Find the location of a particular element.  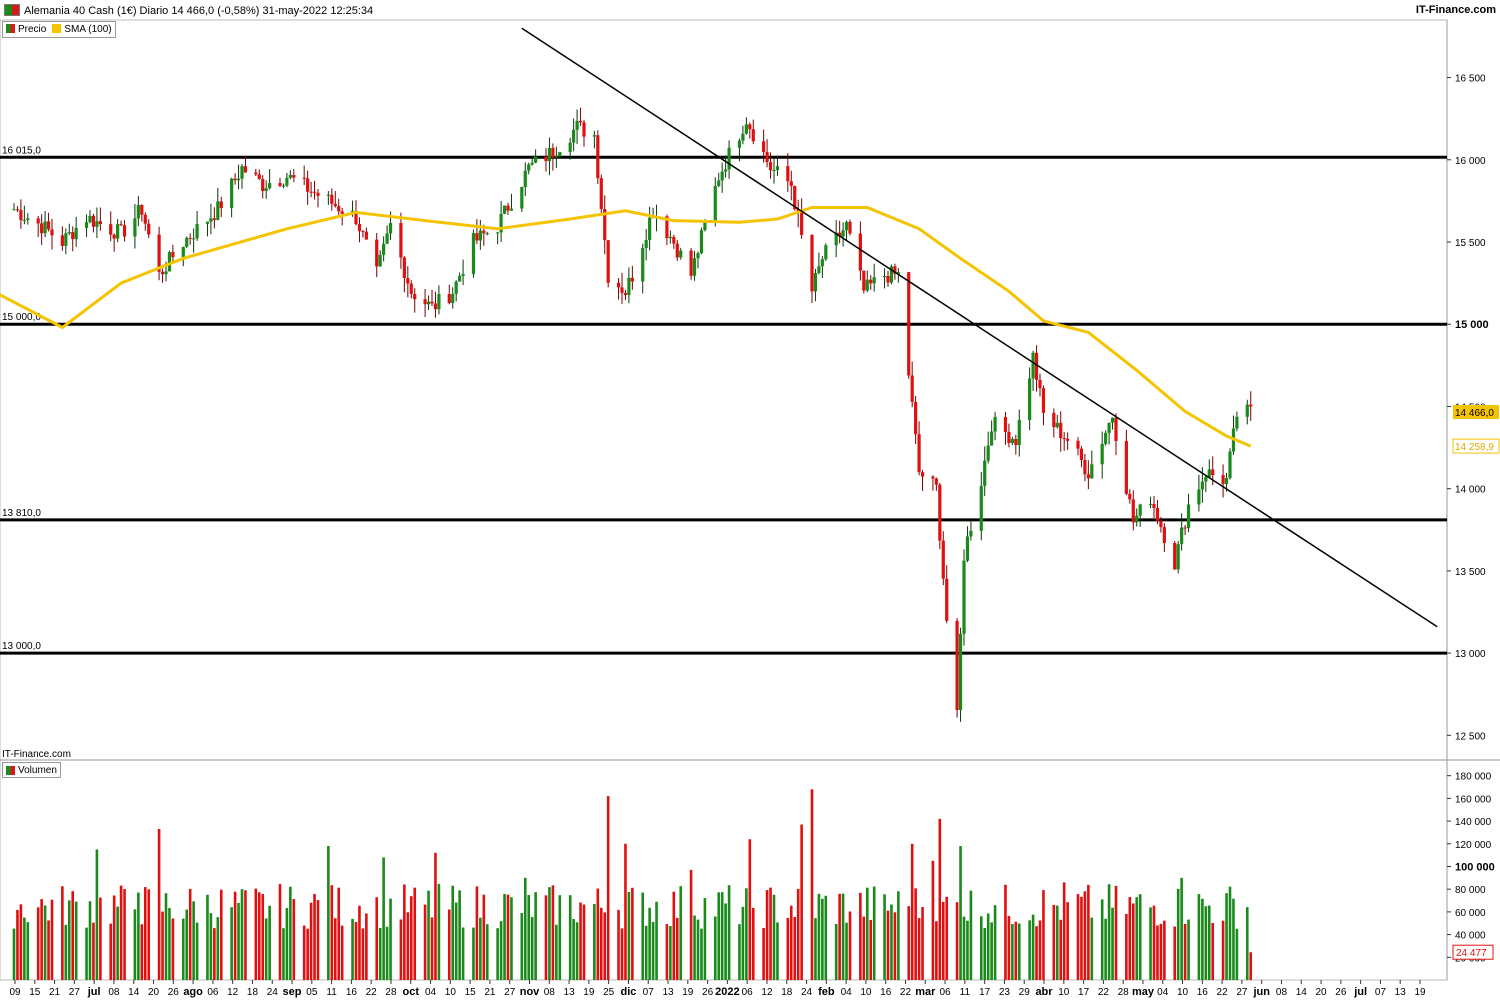

price-tick-label: 12 500 is located at coordinates (1470, 736).